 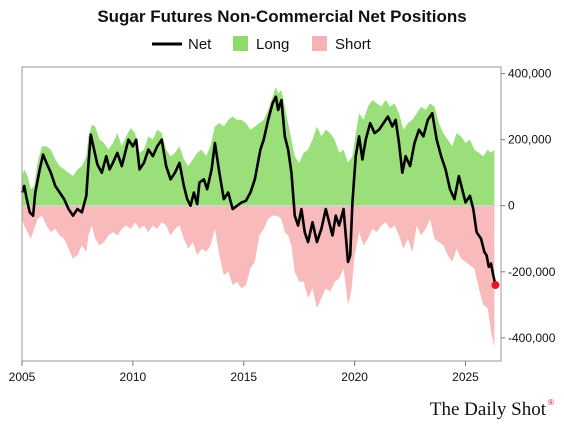 I want to click on legend-long-label: Long, so click(x=272, y=44).